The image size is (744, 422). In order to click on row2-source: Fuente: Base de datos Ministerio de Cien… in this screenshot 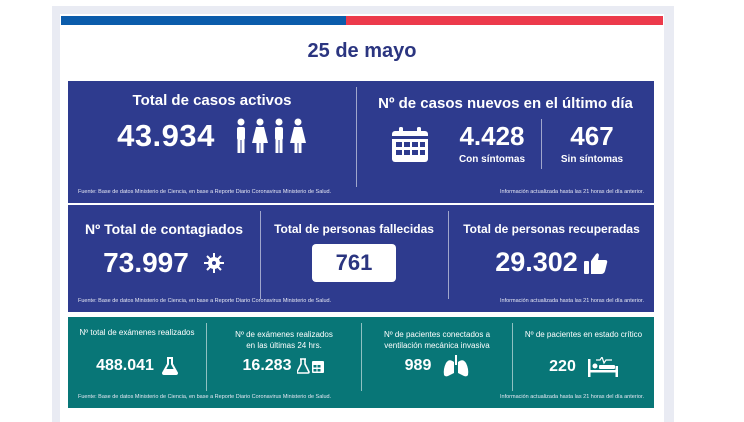, I will do `click(205, 301)`.